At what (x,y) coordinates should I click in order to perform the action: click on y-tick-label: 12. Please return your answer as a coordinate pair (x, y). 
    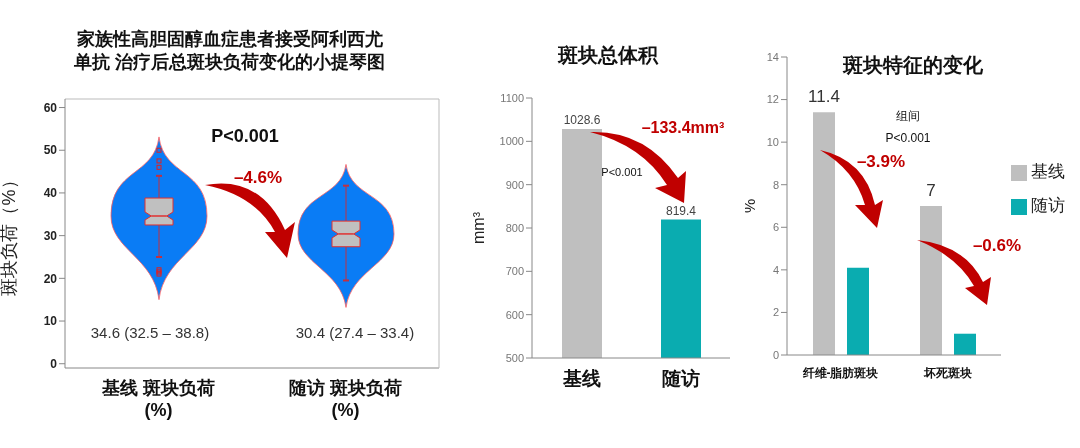
    Looking at the image, I should click on (772, 99).